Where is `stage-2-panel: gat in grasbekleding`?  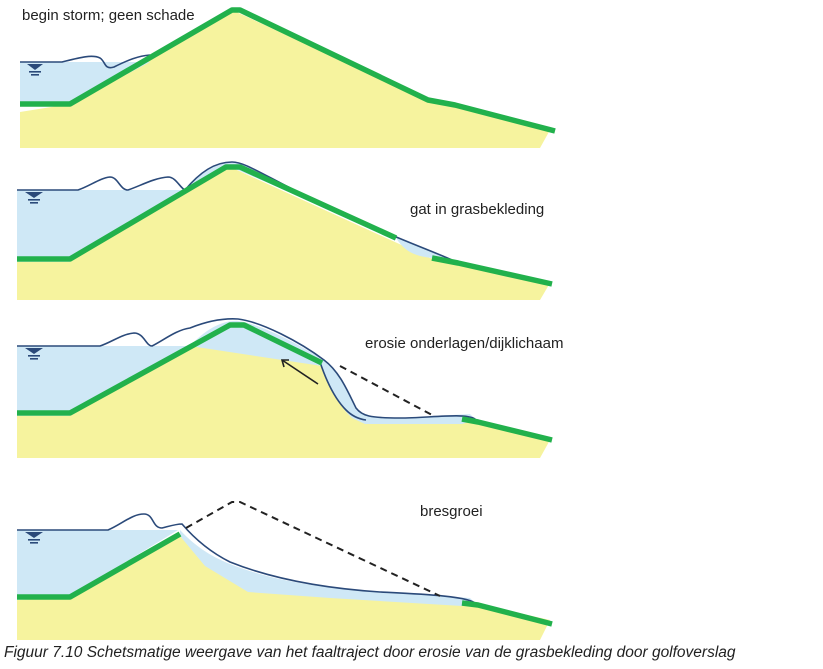 stage-2-panel: gat in grasbekleding is located at coordinates (285, 230).